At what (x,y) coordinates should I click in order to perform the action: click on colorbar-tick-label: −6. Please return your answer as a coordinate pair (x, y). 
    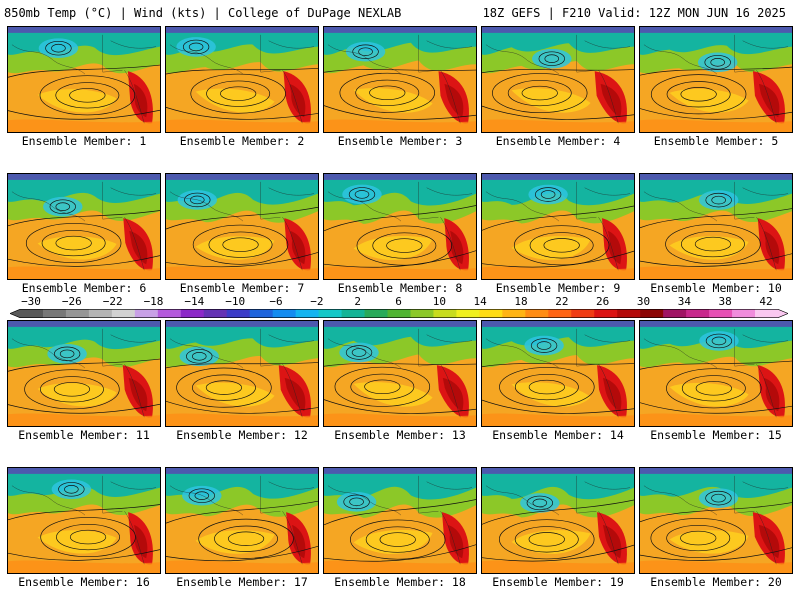
    Looking at the image, I should click on (276, 301).